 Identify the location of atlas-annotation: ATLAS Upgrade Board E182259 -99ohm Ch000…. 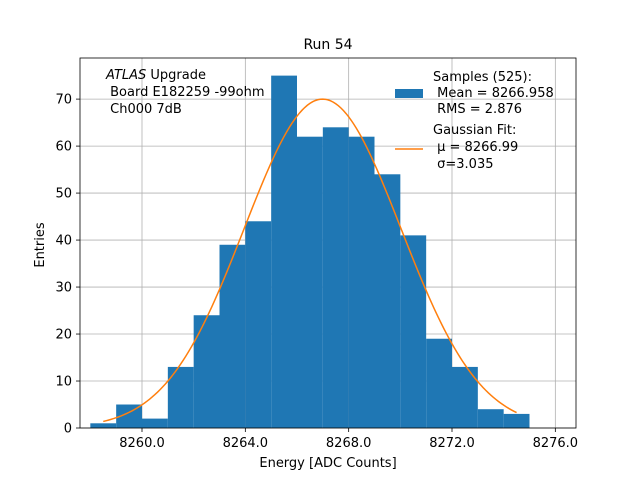
(185, 92).